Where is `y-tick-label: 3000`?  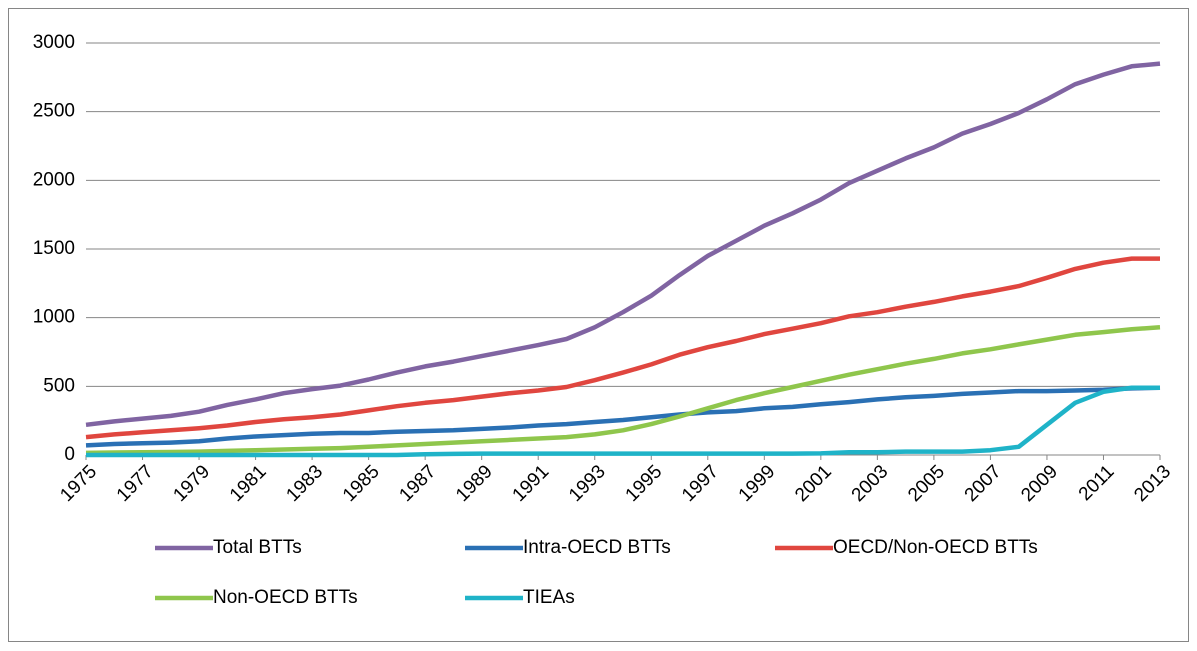 y-tick-label: 3000 is located at coordinates (54, 42).